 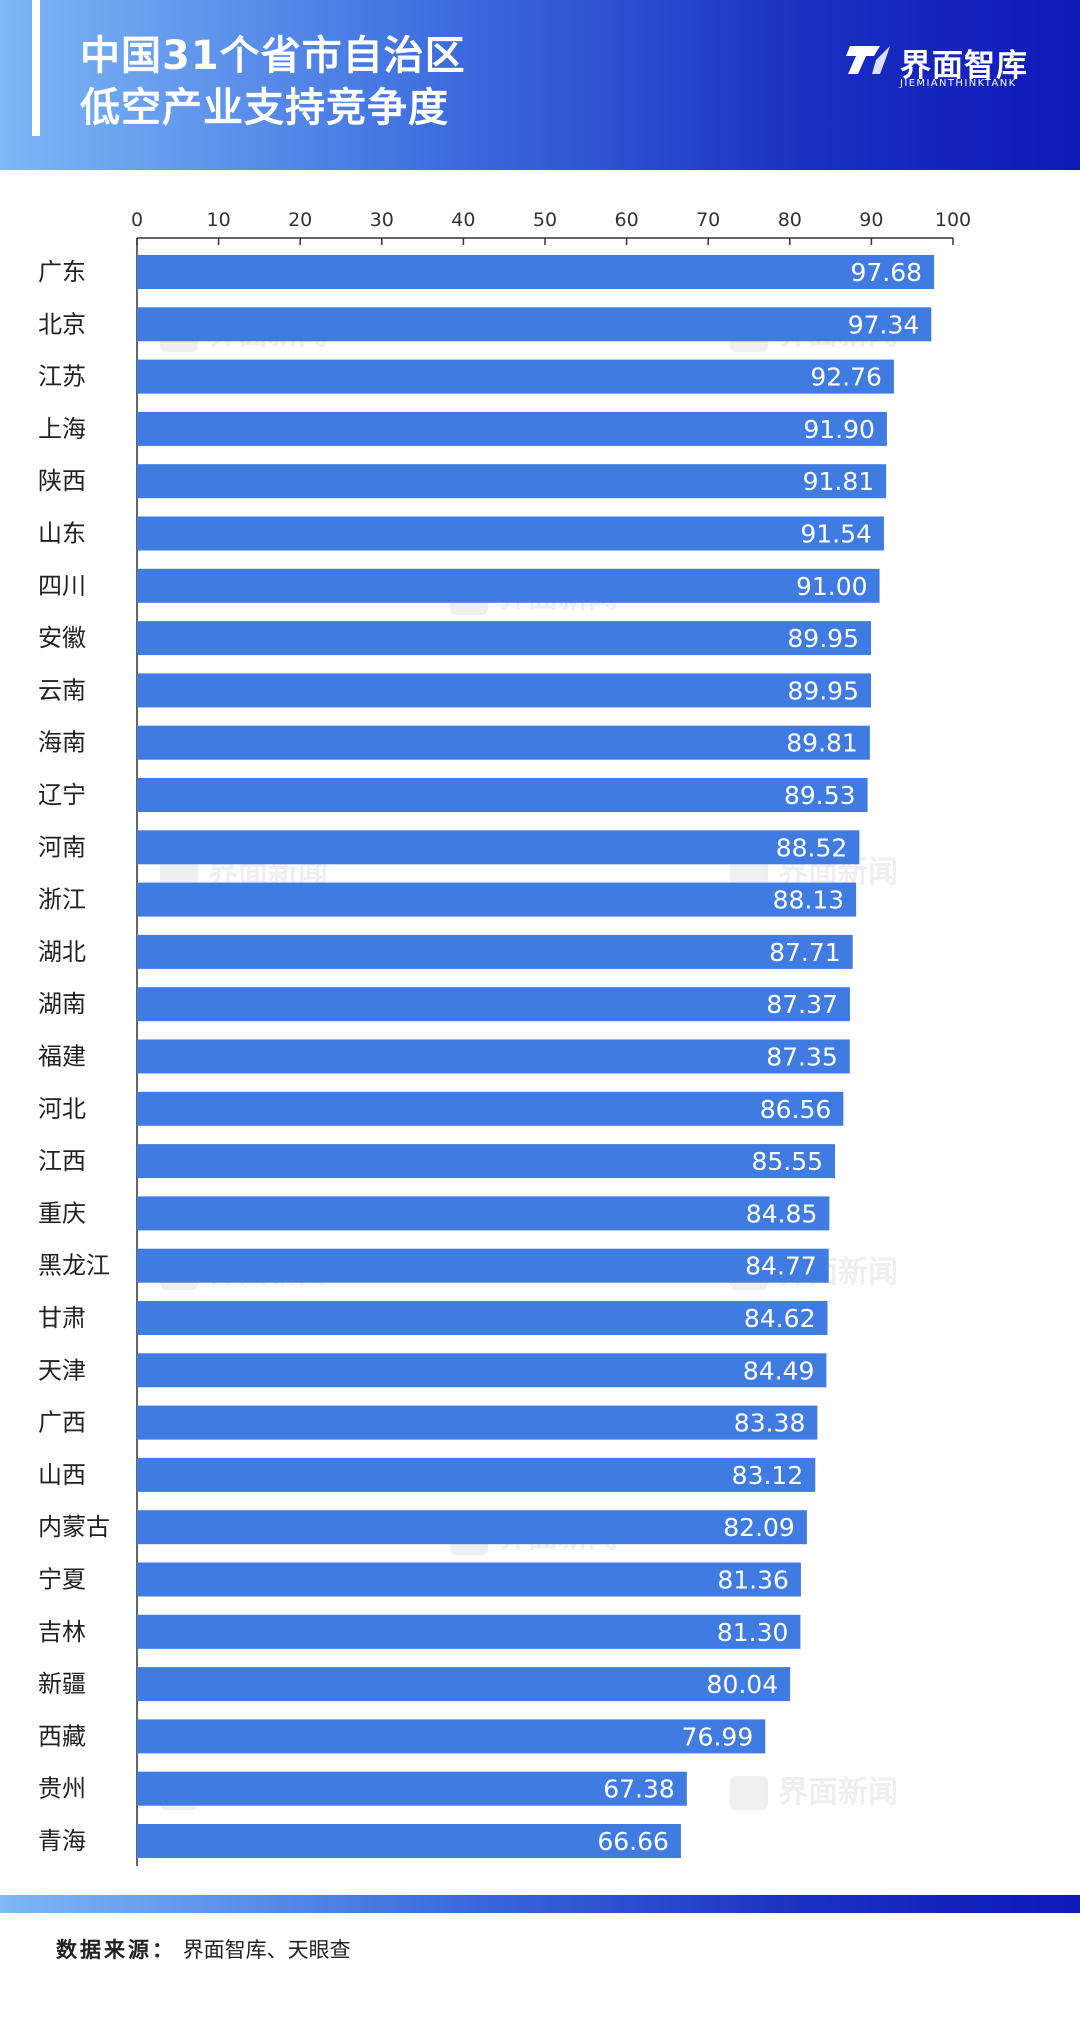 What do you see at coordinates (62, 743) in the screenshot?
I see `category-label: 海南` at bounding box center [62, 743].